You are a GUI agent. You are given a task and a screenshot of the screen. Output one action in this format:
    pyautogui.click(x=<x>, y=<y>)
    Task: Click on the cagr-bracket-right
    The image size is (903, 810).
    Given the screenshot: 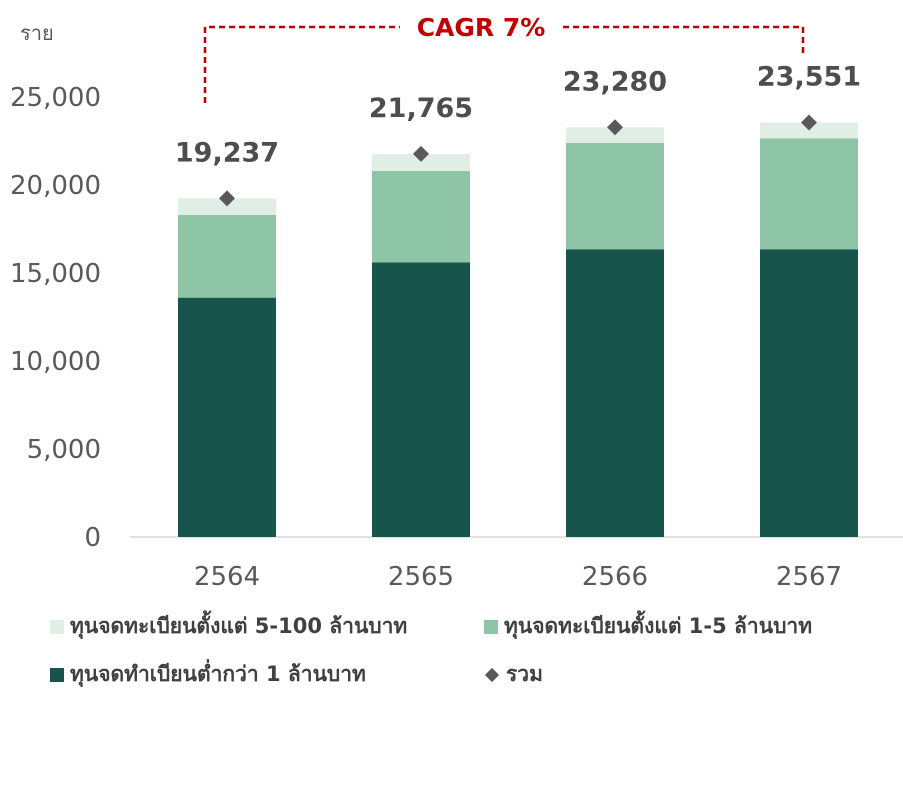 What is the action you would take?
    pyautogui.click(x=684, y=41)
    